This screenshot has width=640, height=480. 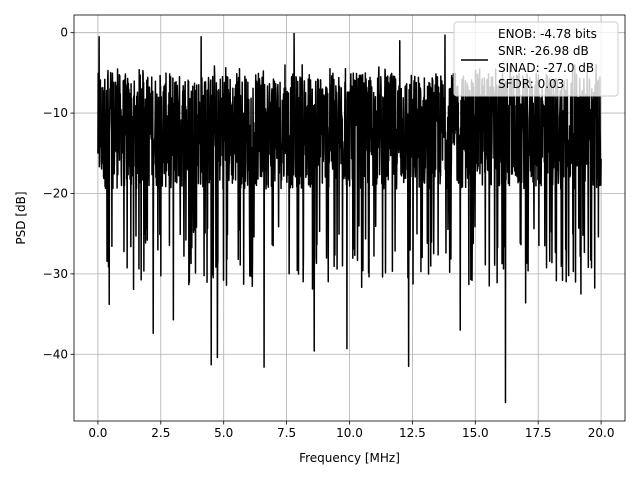 What do you see at coordinates (412, 433) in the screenshot?
I see `x-tick-label: 12.5` at bounding box center [412, 433].